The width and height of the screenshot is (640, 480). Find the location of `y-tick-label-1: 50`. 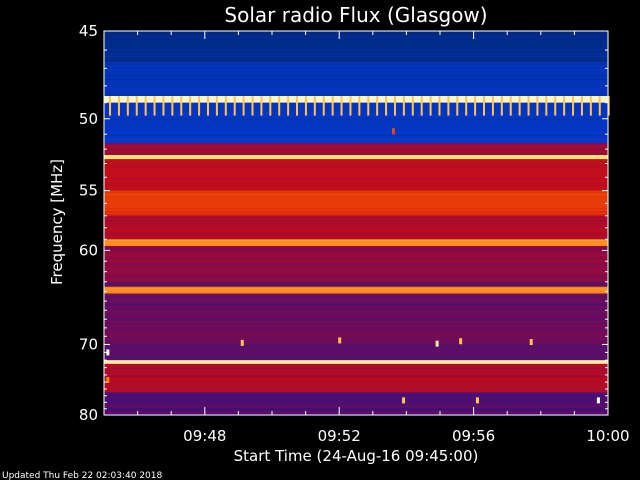

y-tick-label-1: 50 is located at coordinates (88, 119).